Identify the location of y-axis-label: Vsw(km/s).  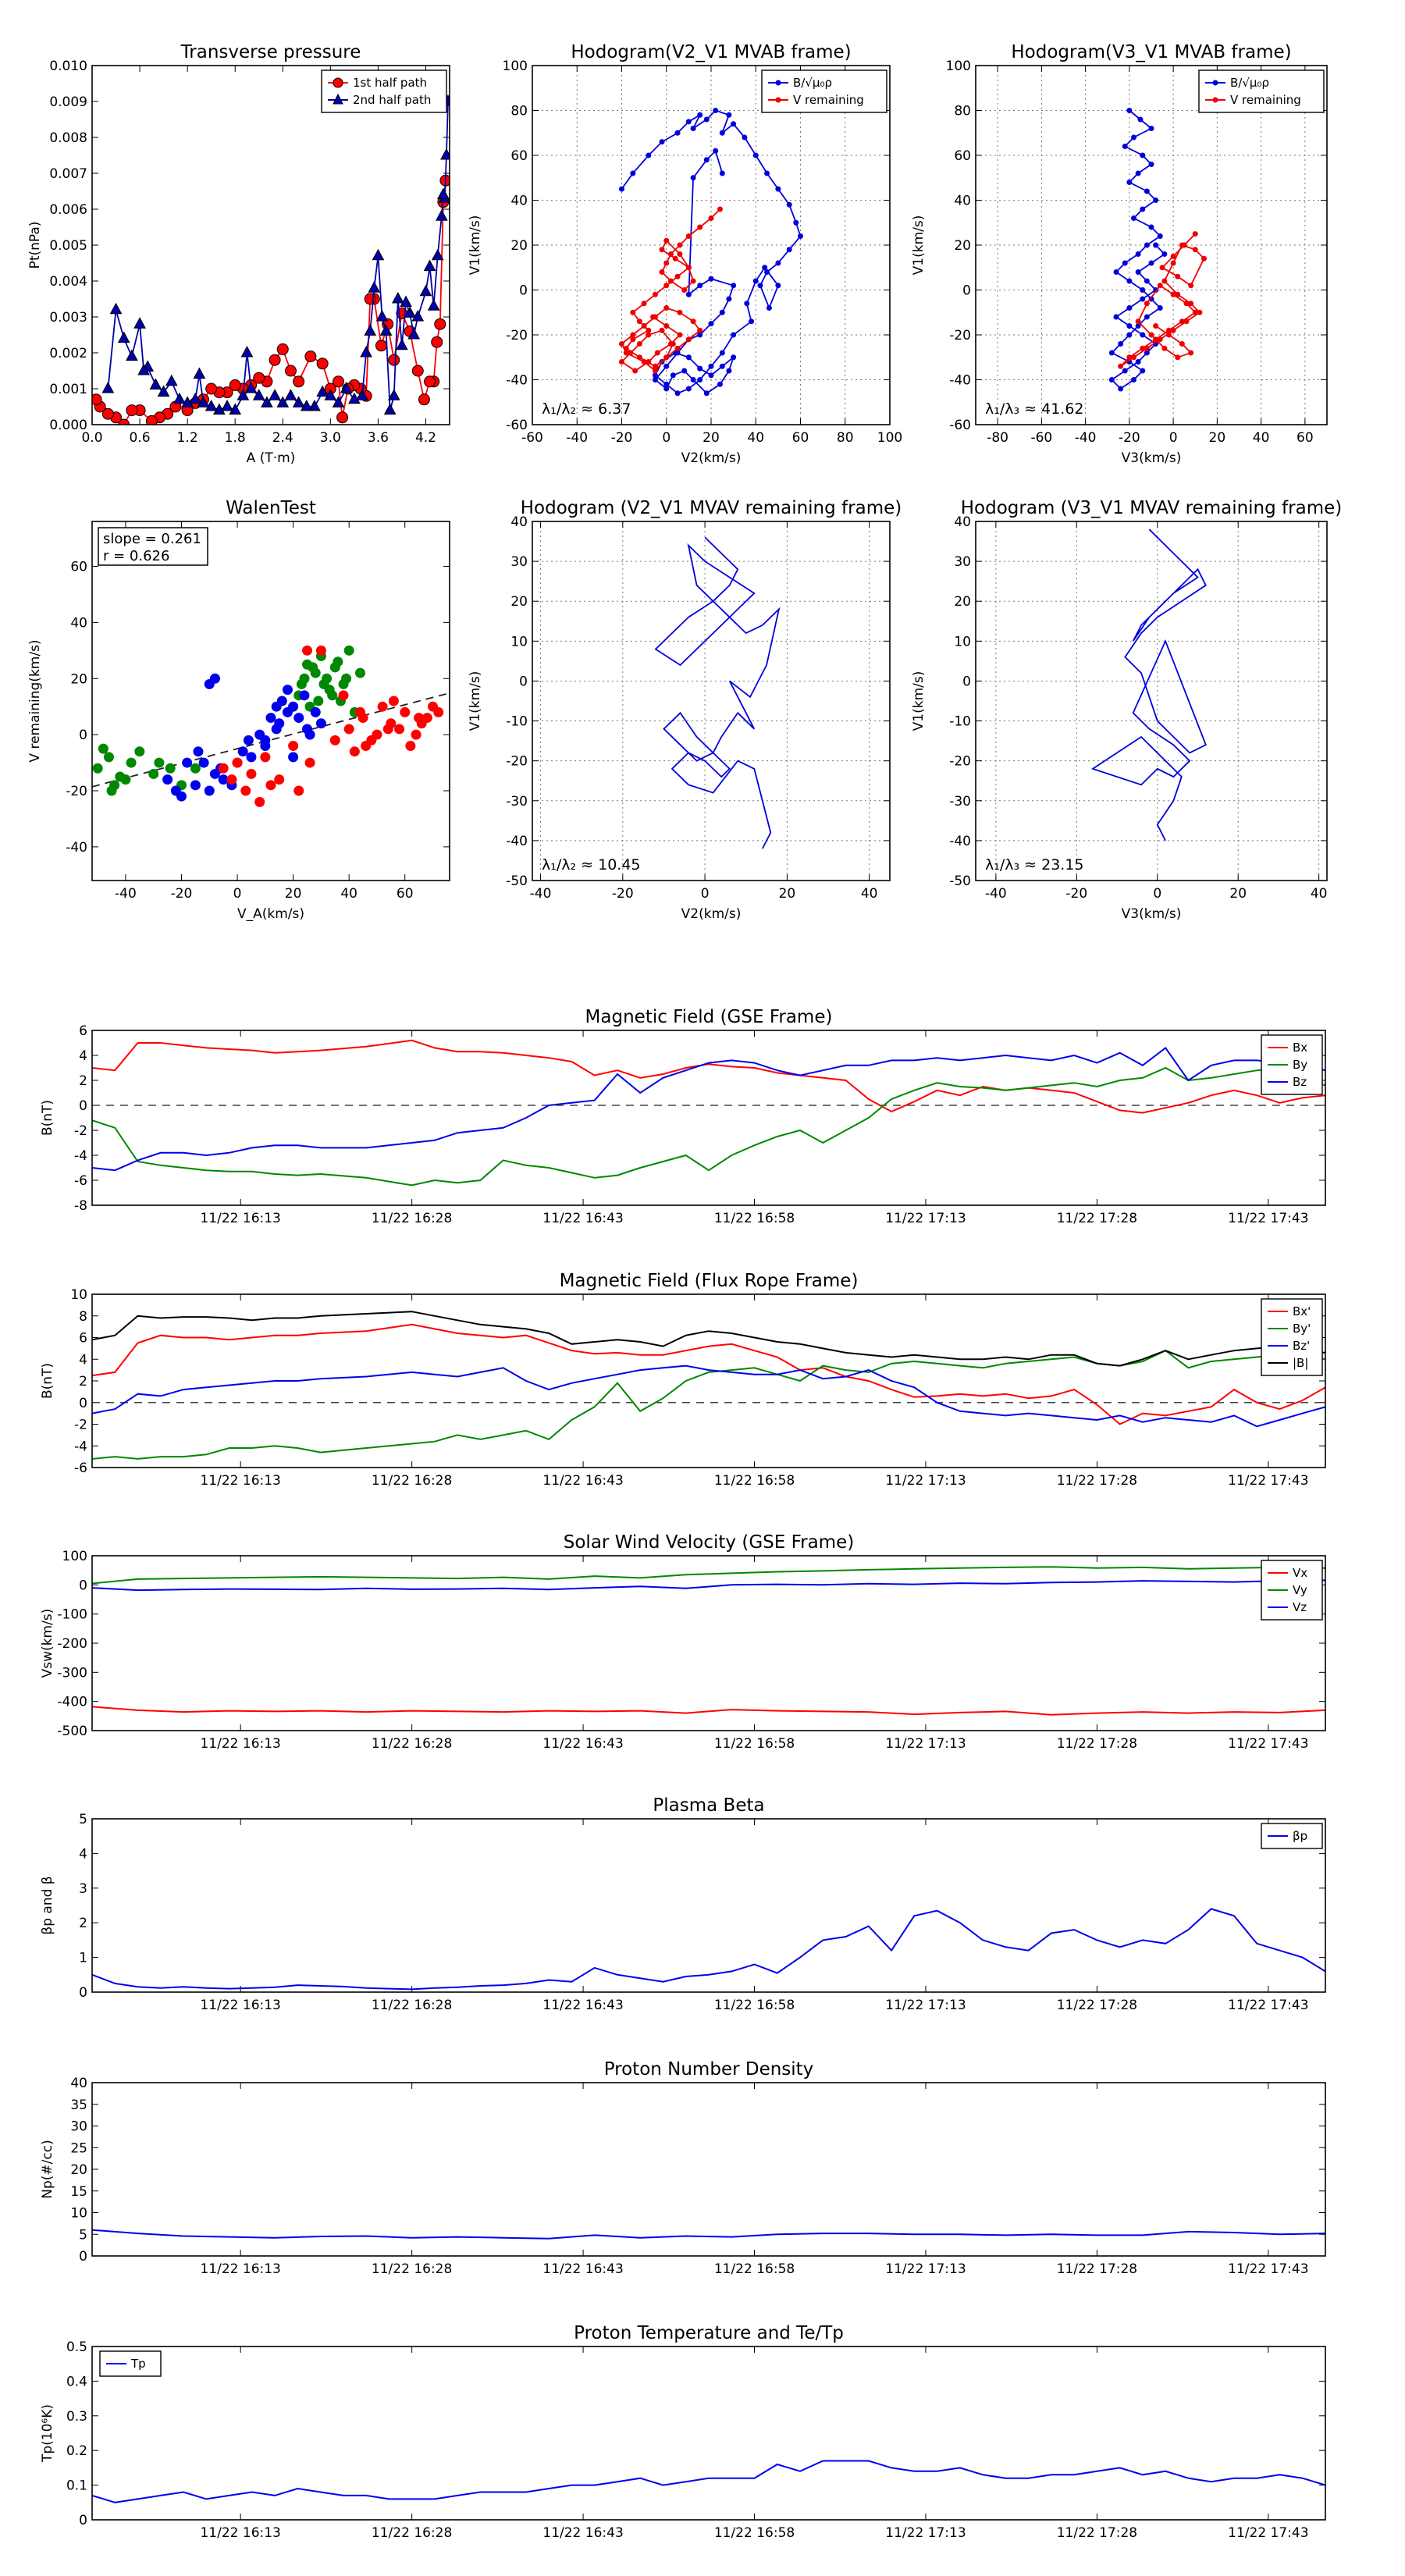
(47, 1643).